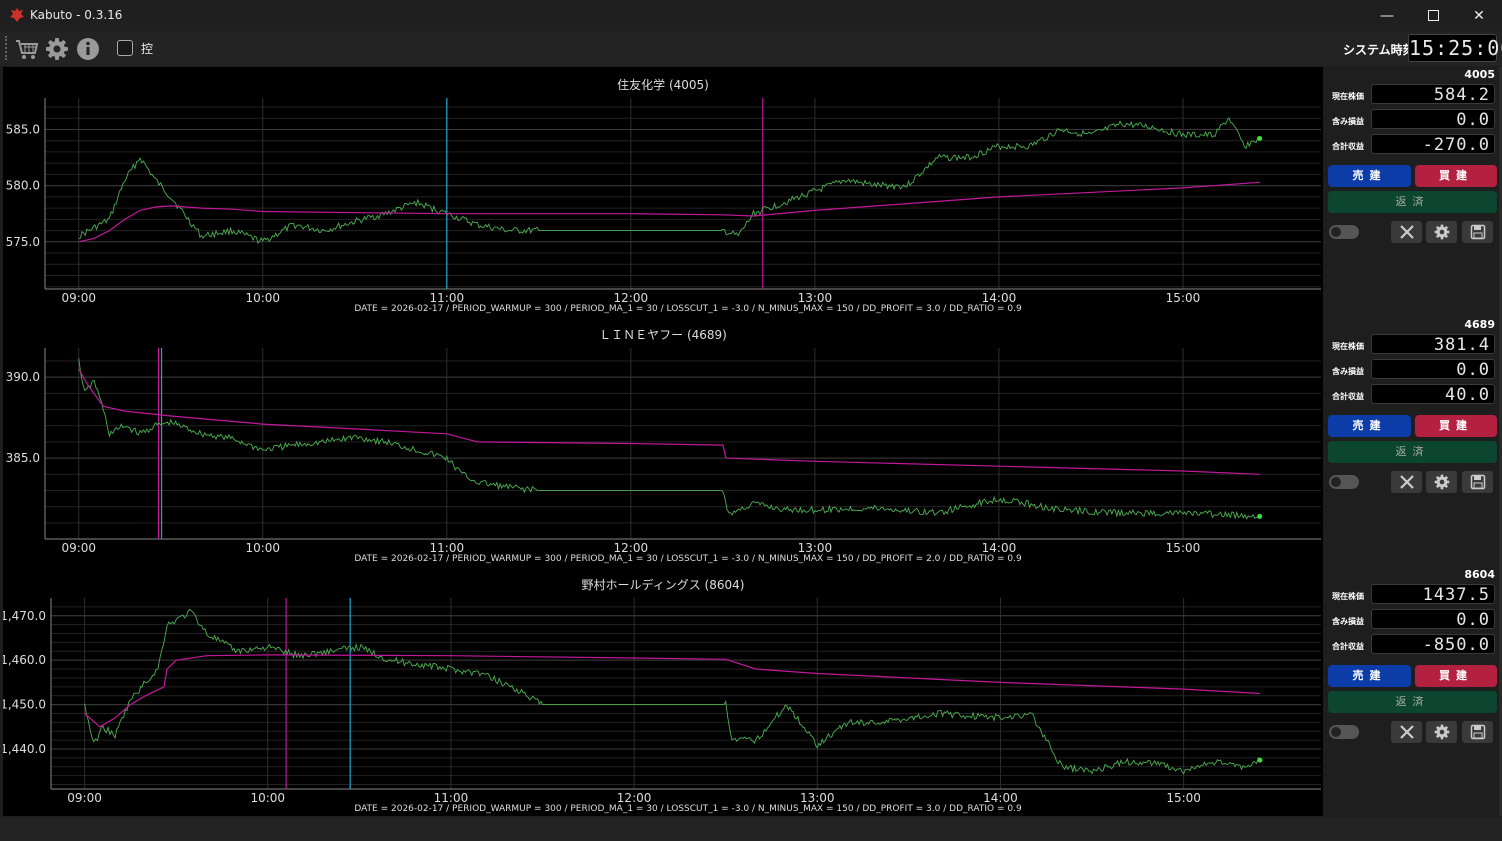 Image resolution: width=1502 pixels, height=841 pixels. I want to click on cart-icon, so click(27, 49).